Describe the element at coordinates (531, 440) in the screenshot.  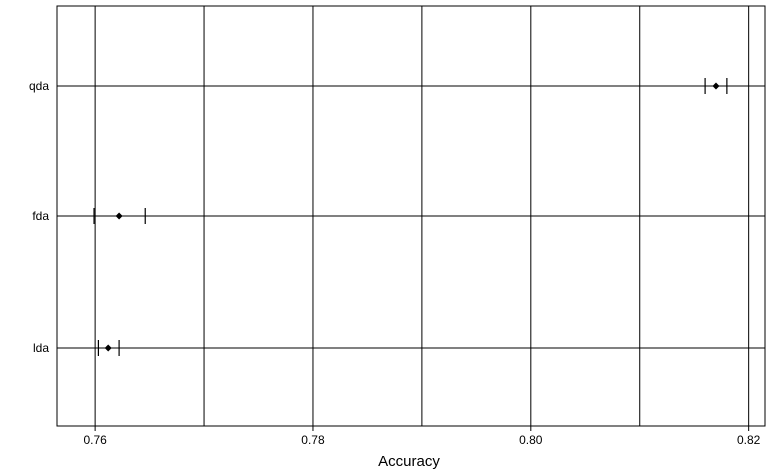
I see `x-tick-label: 0.80` at that location.